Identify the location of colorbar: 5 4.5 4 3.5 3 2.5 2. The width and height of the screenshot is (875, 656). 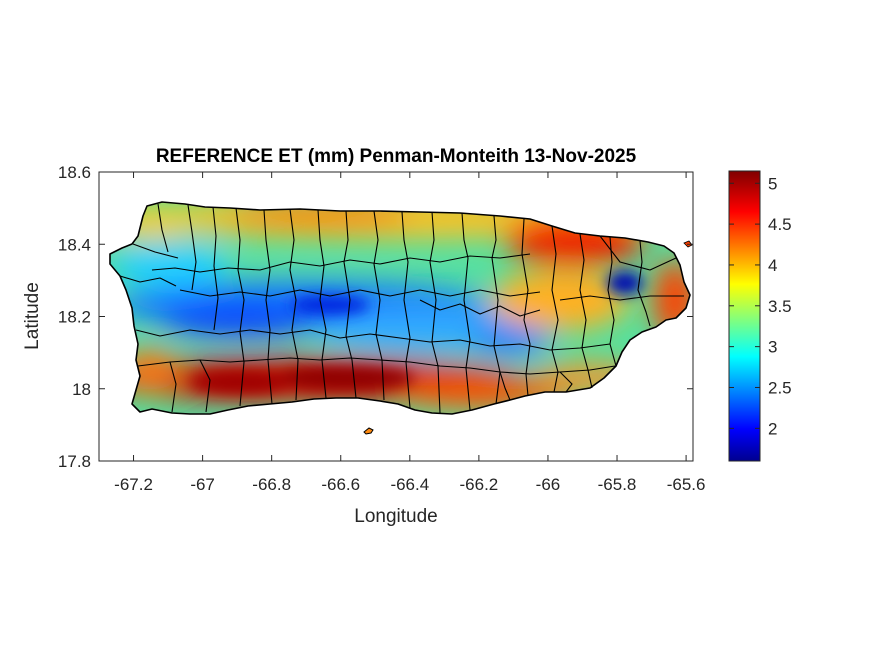
(760, 316).